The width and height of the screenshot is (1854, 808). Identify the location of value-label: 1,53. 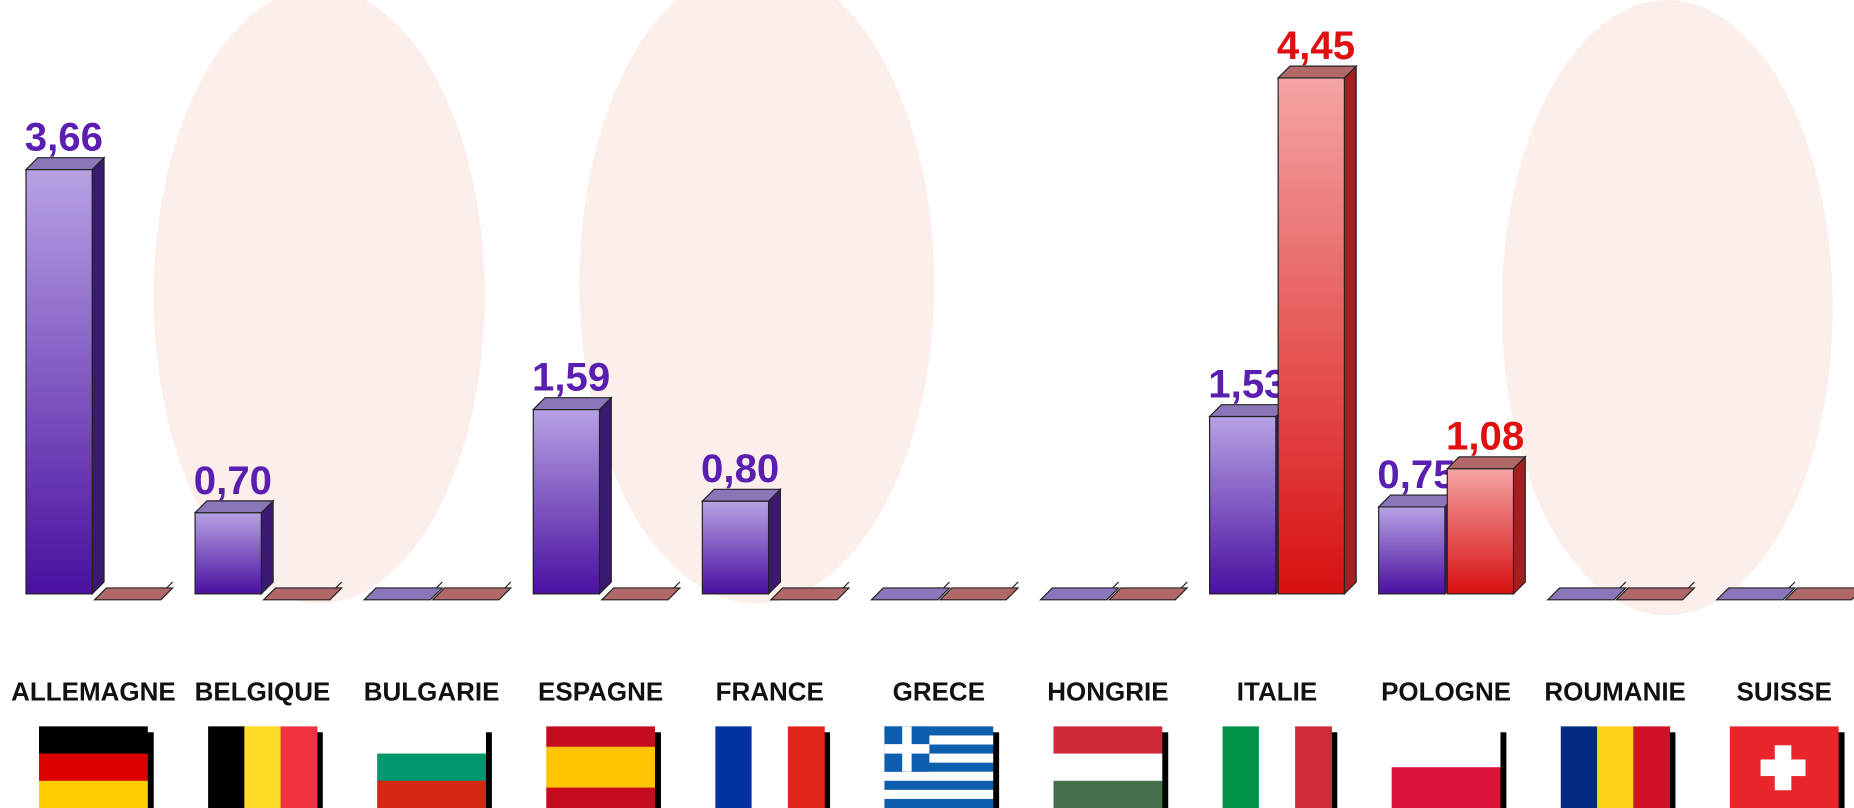
(1247, 384).